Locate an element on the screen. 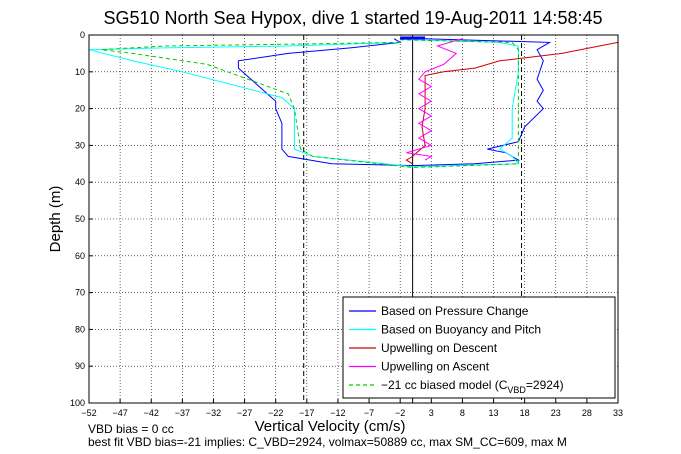 Image resolution: width=681 pixels, height=454 pixels. x-tick-label: −52 is located at coordinates (88, 413).